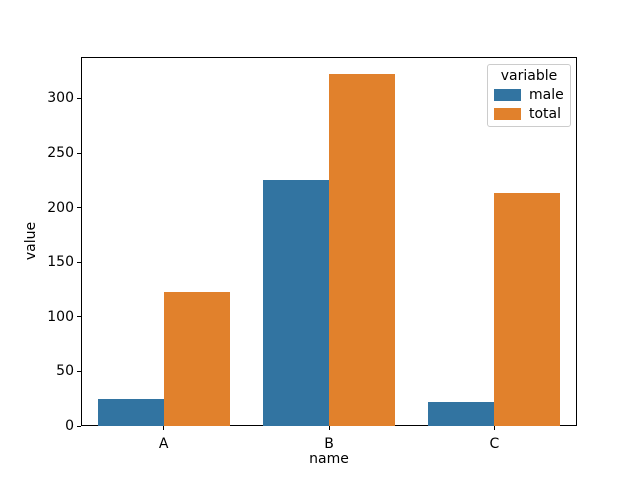 The image size is (640, 480). I want to click on bar-B-total, so click(362, 250).